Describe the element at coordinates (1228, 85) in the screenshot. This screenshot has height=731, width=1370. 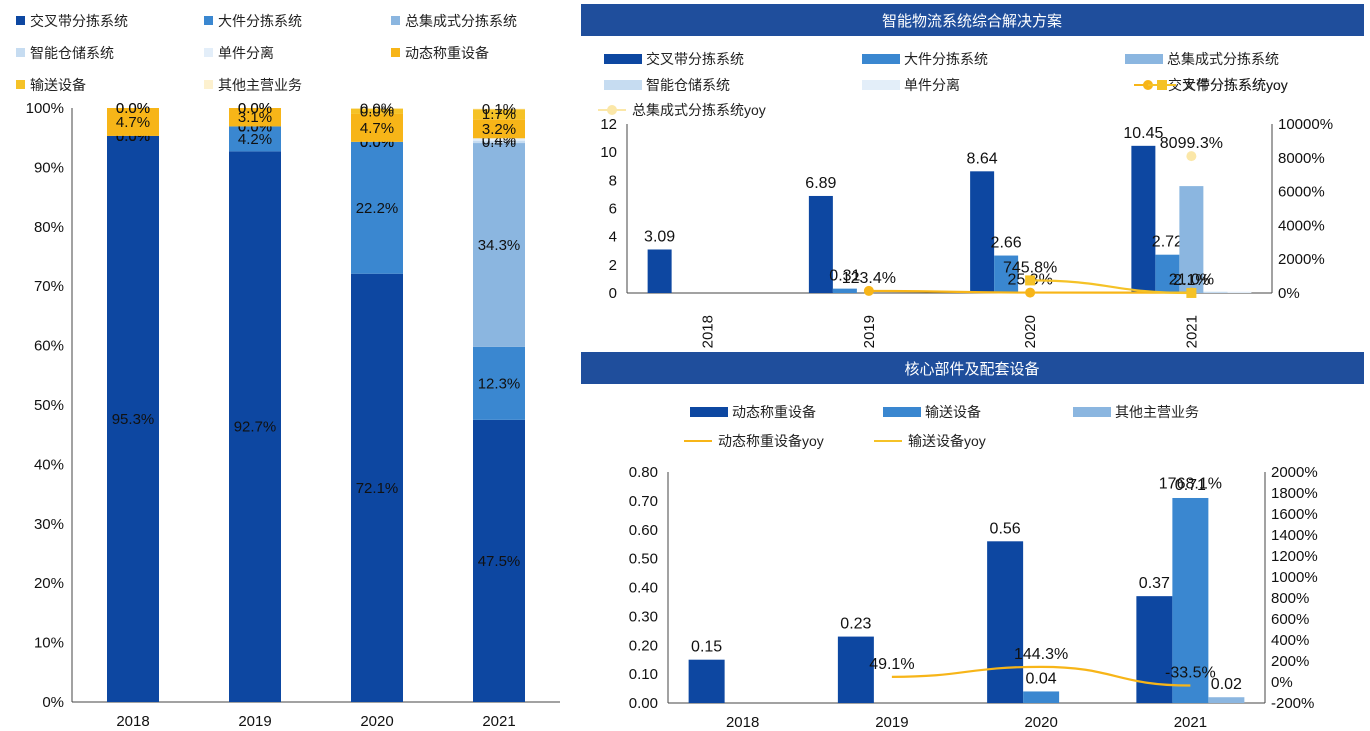
I see `legend-label: 交叉带分拣系统yoy` at that location.